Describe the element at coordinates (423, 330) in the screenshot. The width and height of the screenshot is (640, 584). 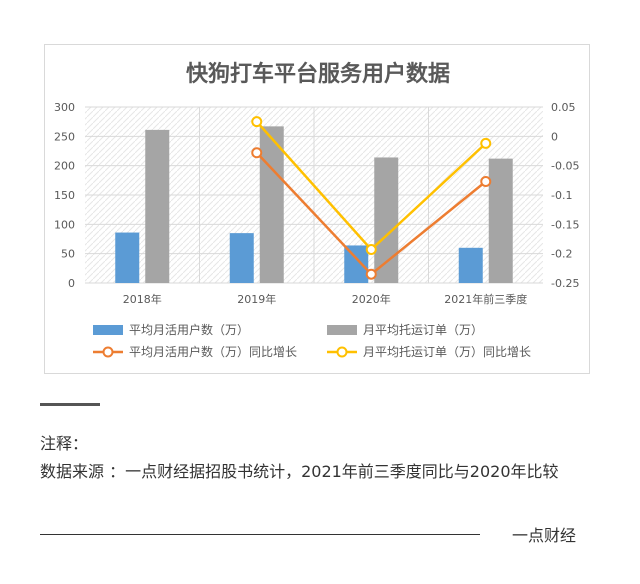
I see `legend-label: 月平均托运订单（万）` at that location.